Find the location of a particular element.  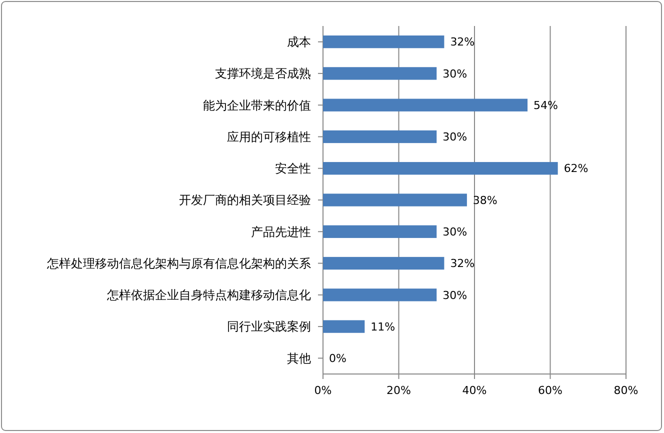

y-tick-label: 安全性 is located at coordinates (293, 169).